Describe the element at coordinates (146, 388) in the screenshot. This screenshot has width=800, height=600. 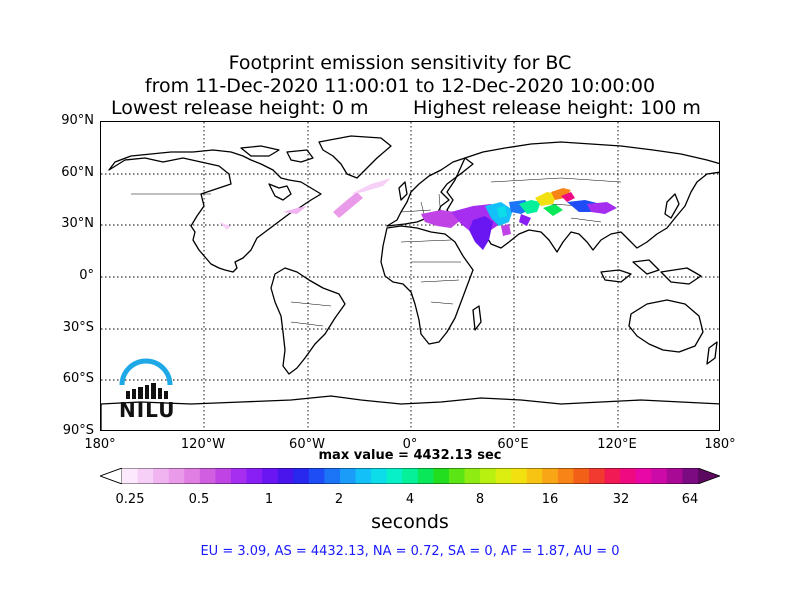
I see `nilu-logo` at that location.